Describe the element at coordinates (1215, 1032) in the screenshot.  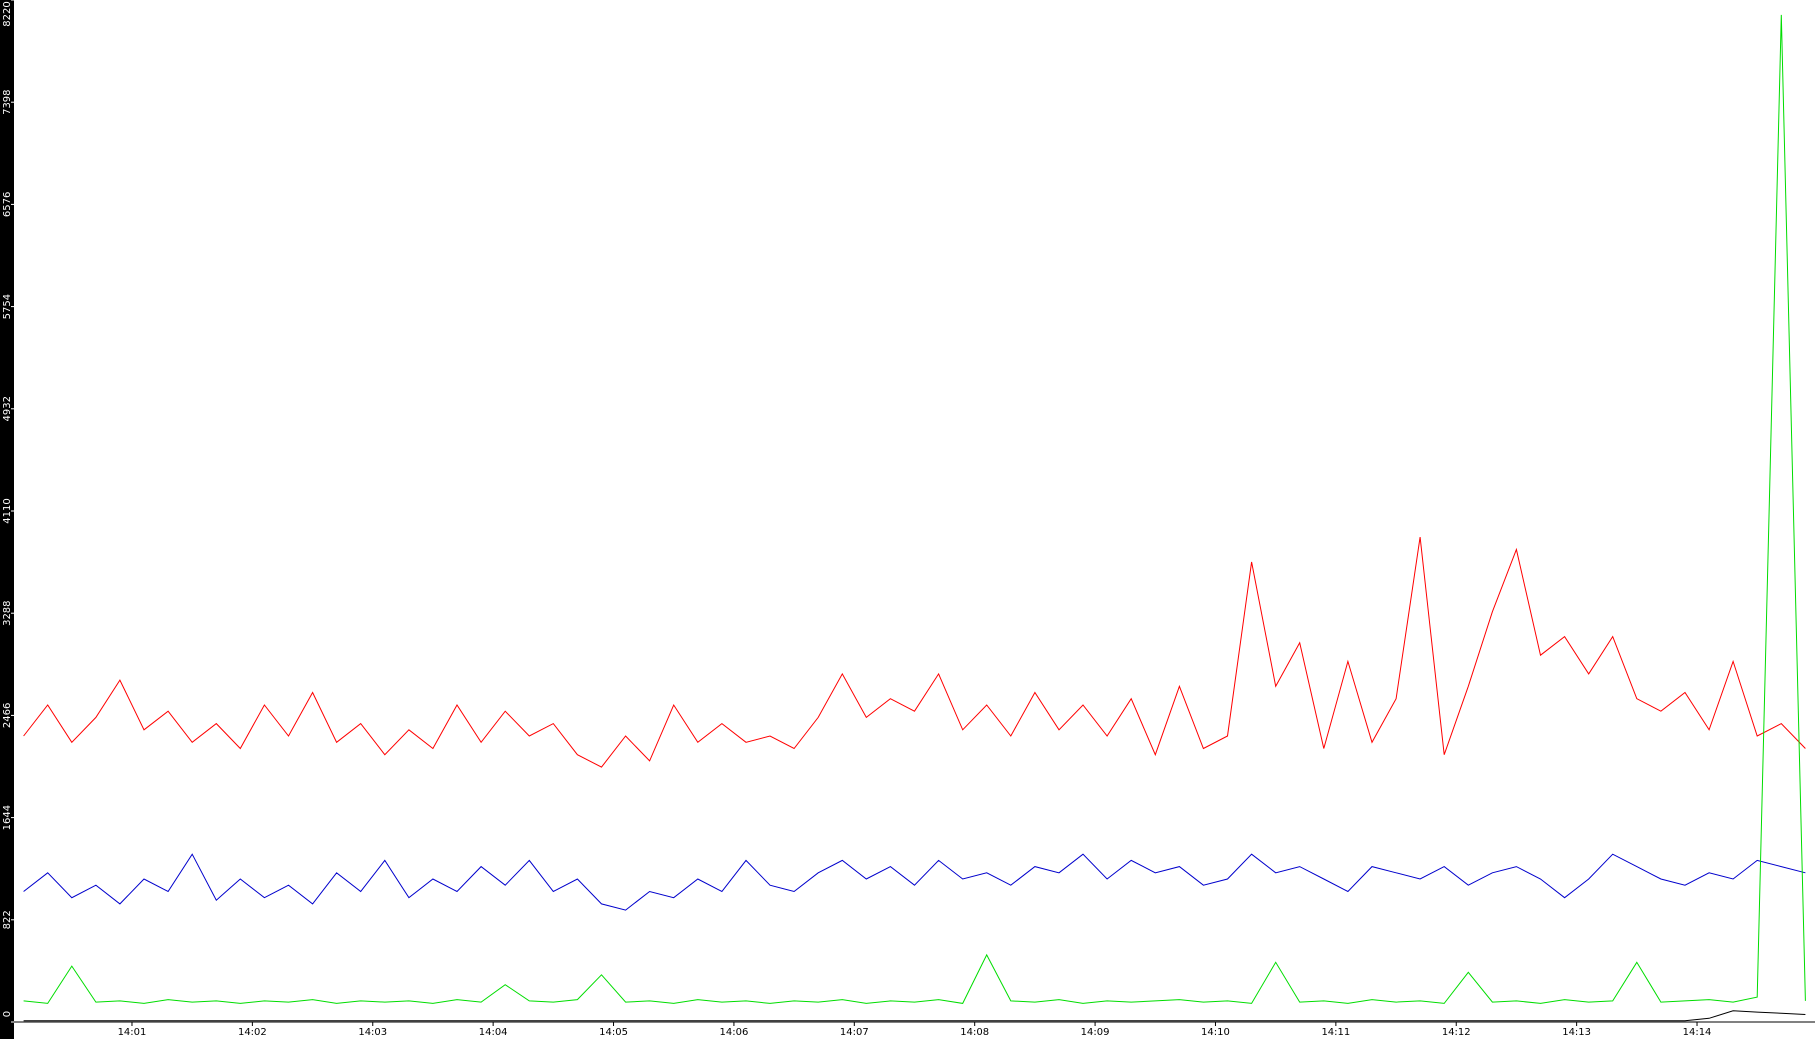
I see `x-tick-label: 14:10` at that location.